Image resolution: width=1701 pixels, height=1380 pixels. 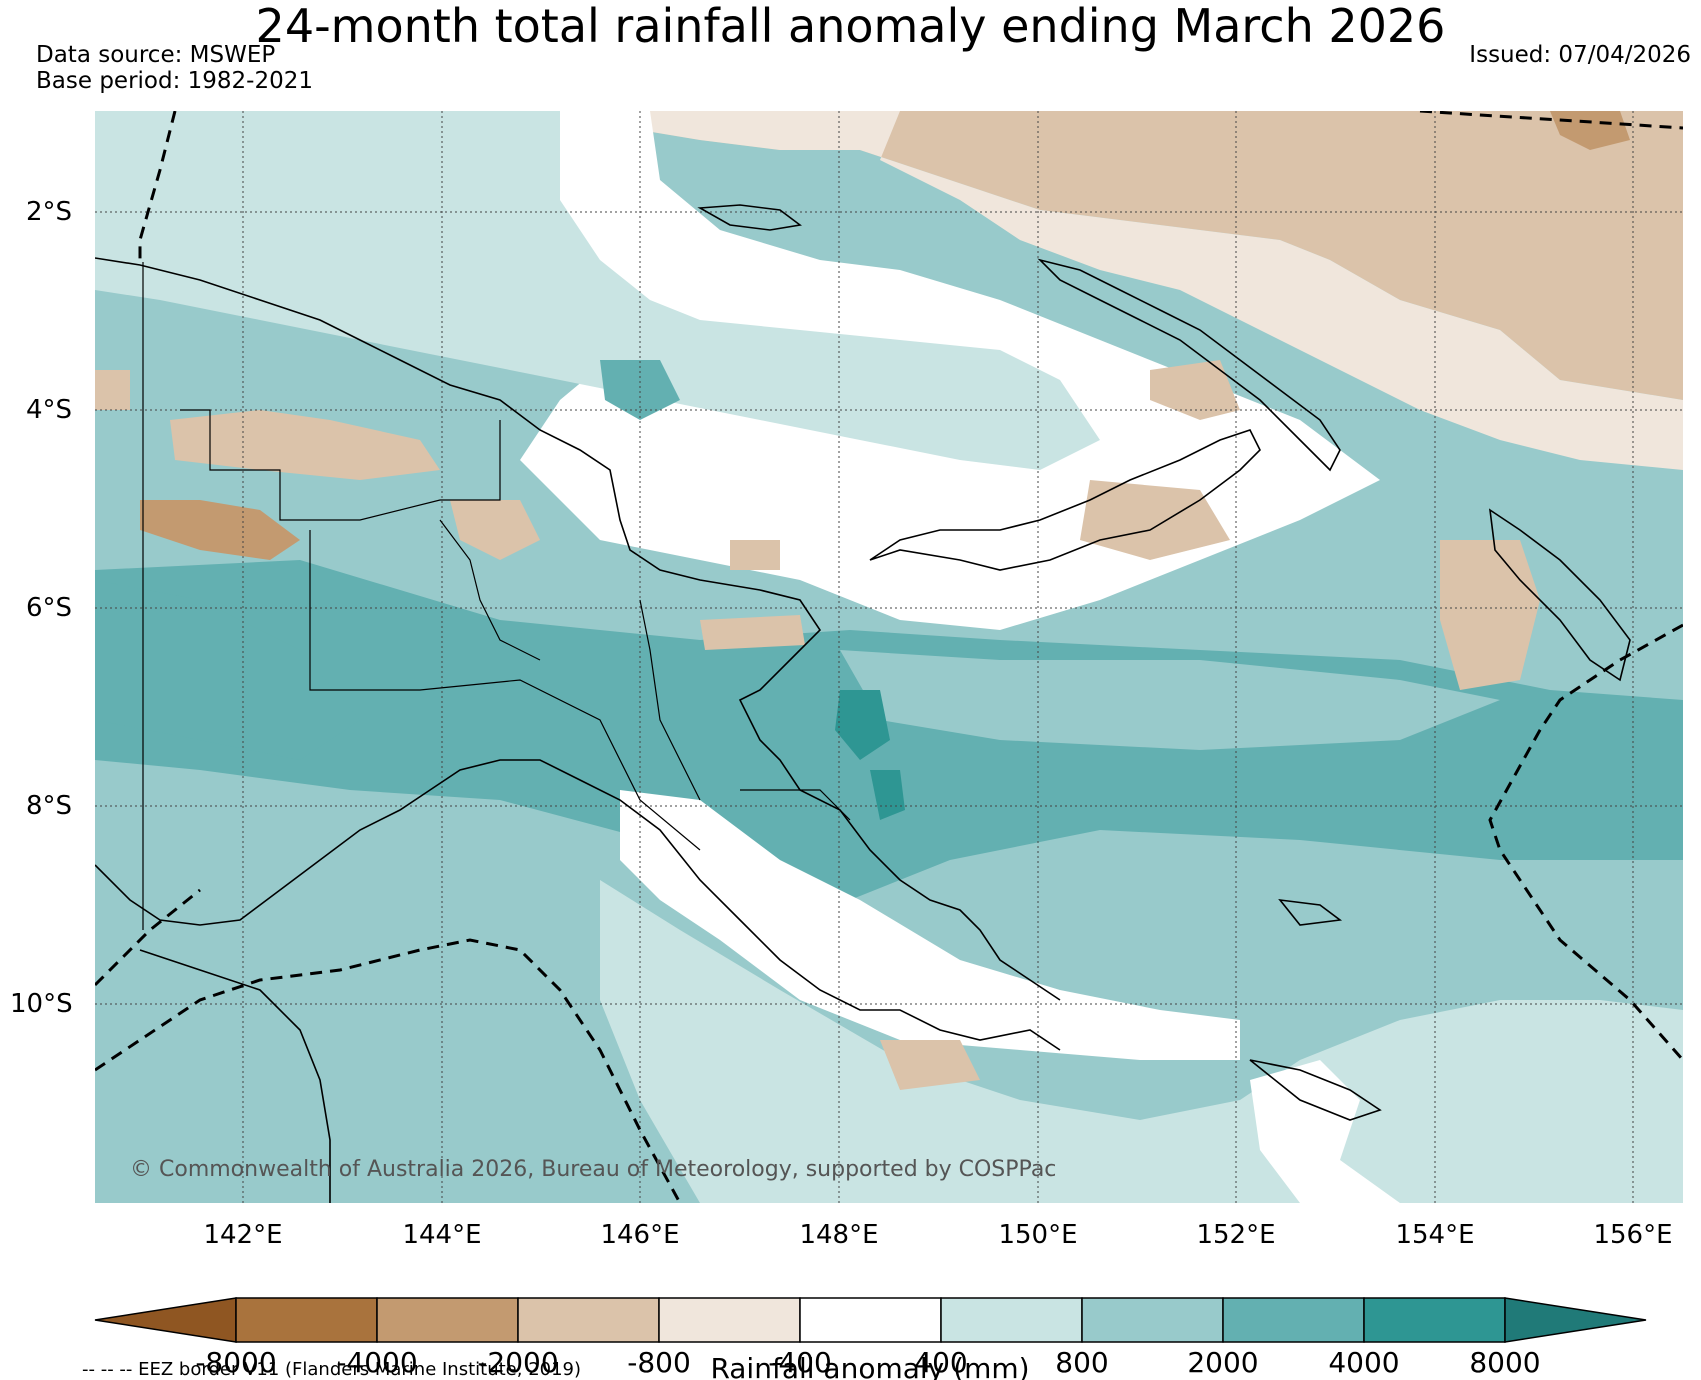 I want to click on near-normal-south-east, so click(x=1325, y=1131).